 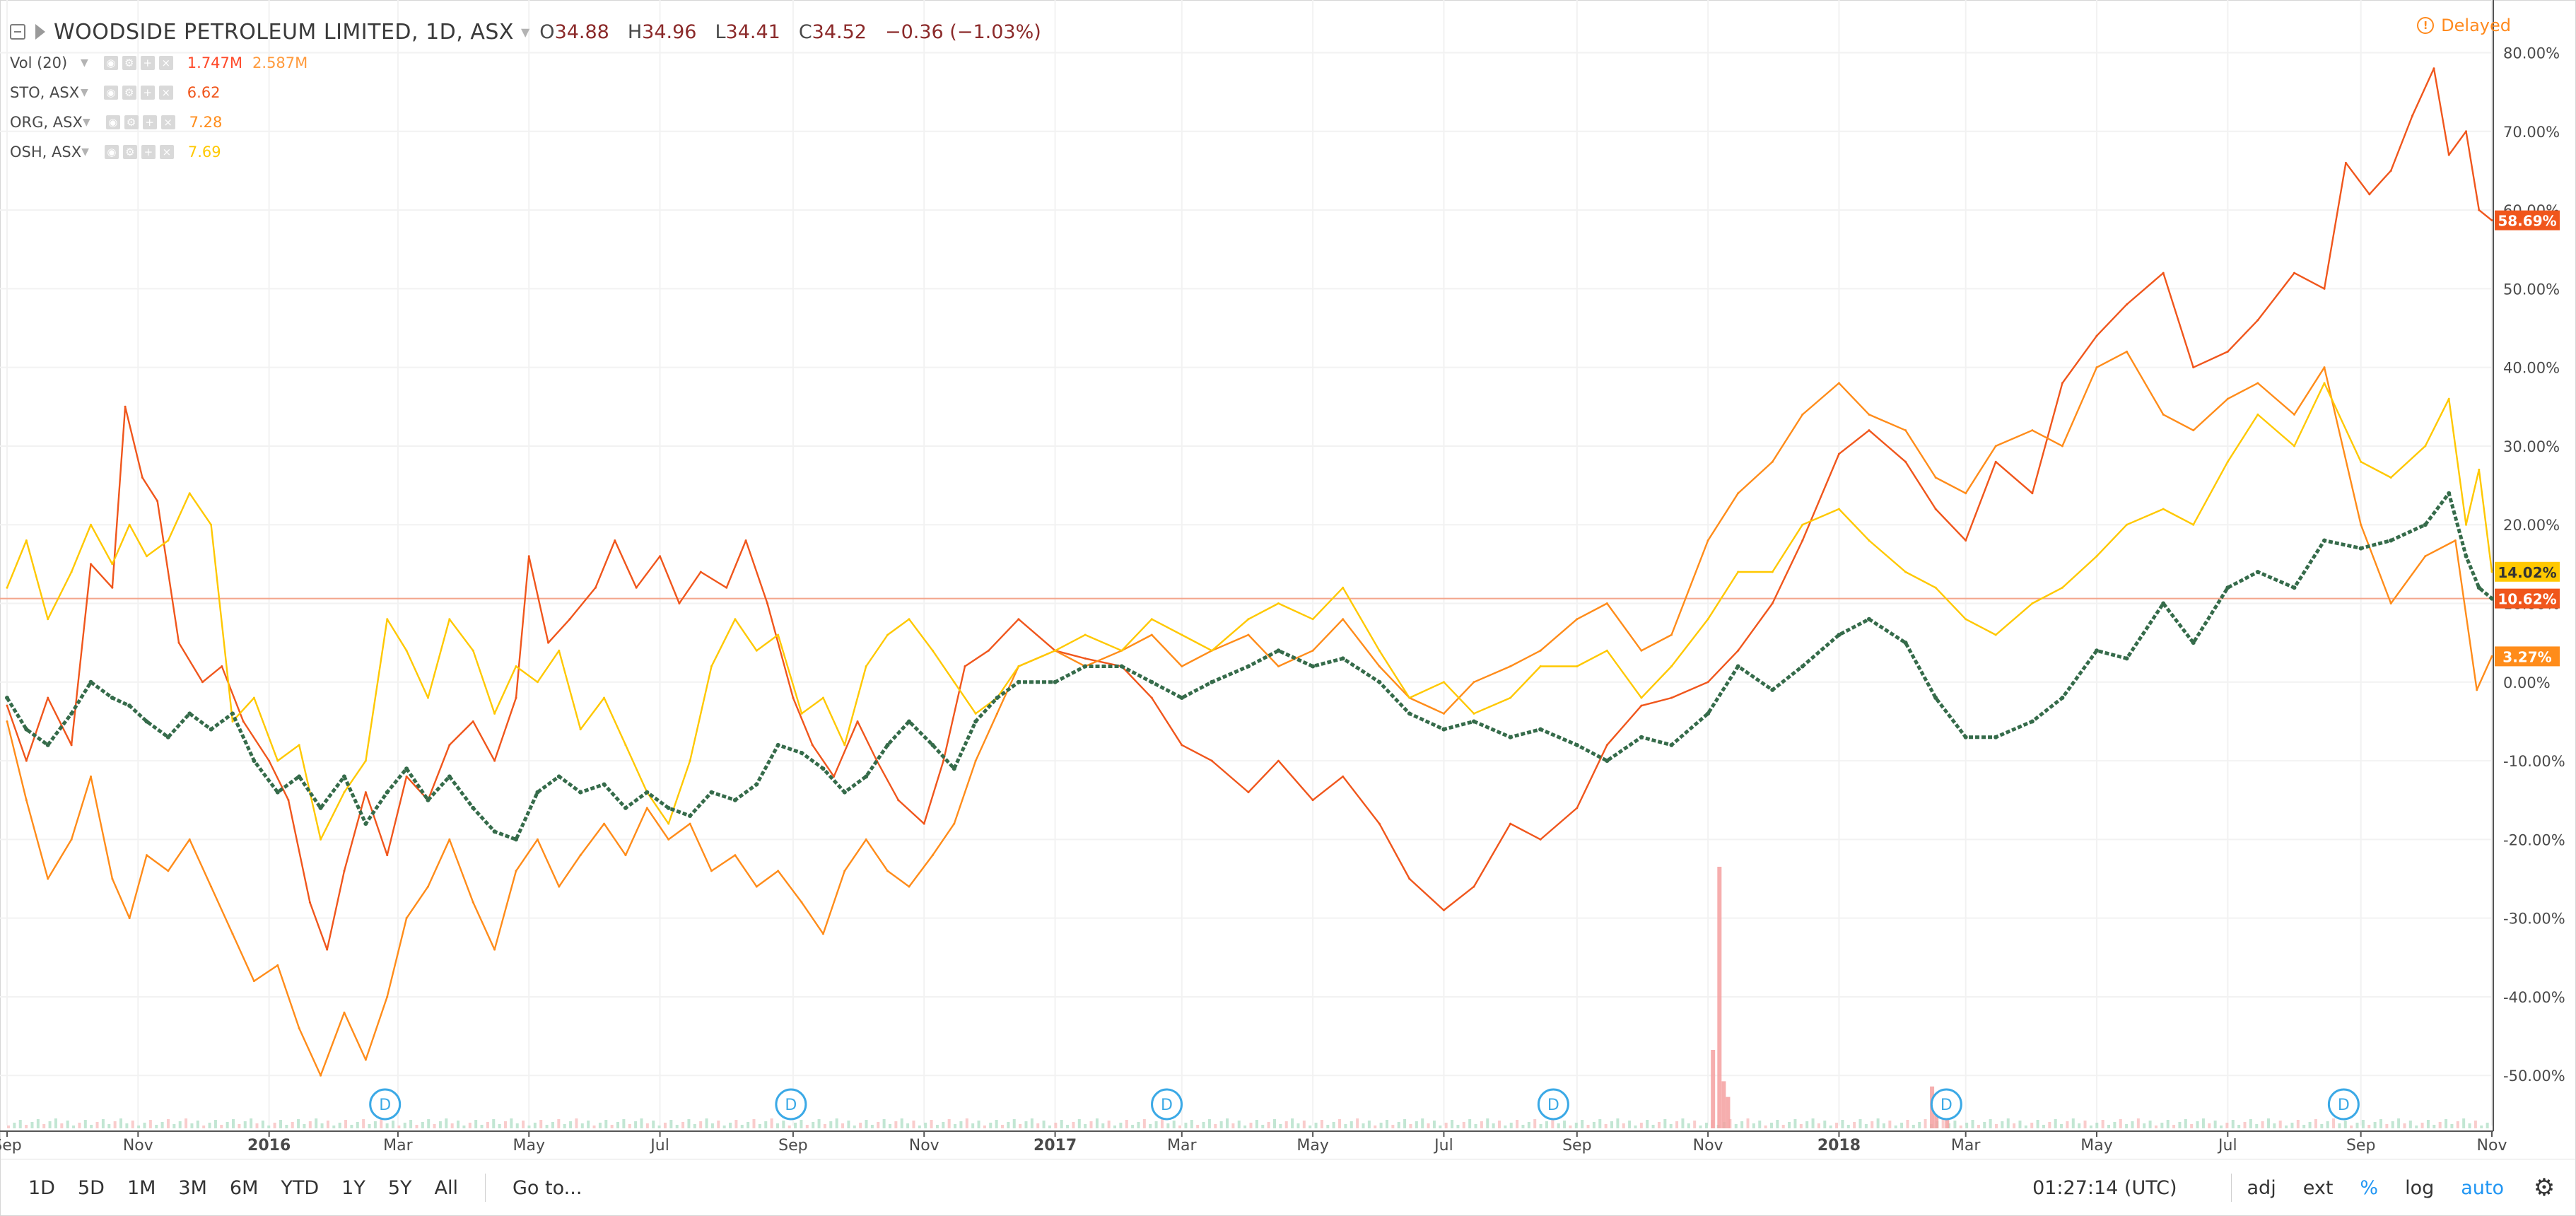 What do you see at coordinates (193, 1187) in the screenshot?
I see `range-3m: 3M` at bounding box center [193, 1187].